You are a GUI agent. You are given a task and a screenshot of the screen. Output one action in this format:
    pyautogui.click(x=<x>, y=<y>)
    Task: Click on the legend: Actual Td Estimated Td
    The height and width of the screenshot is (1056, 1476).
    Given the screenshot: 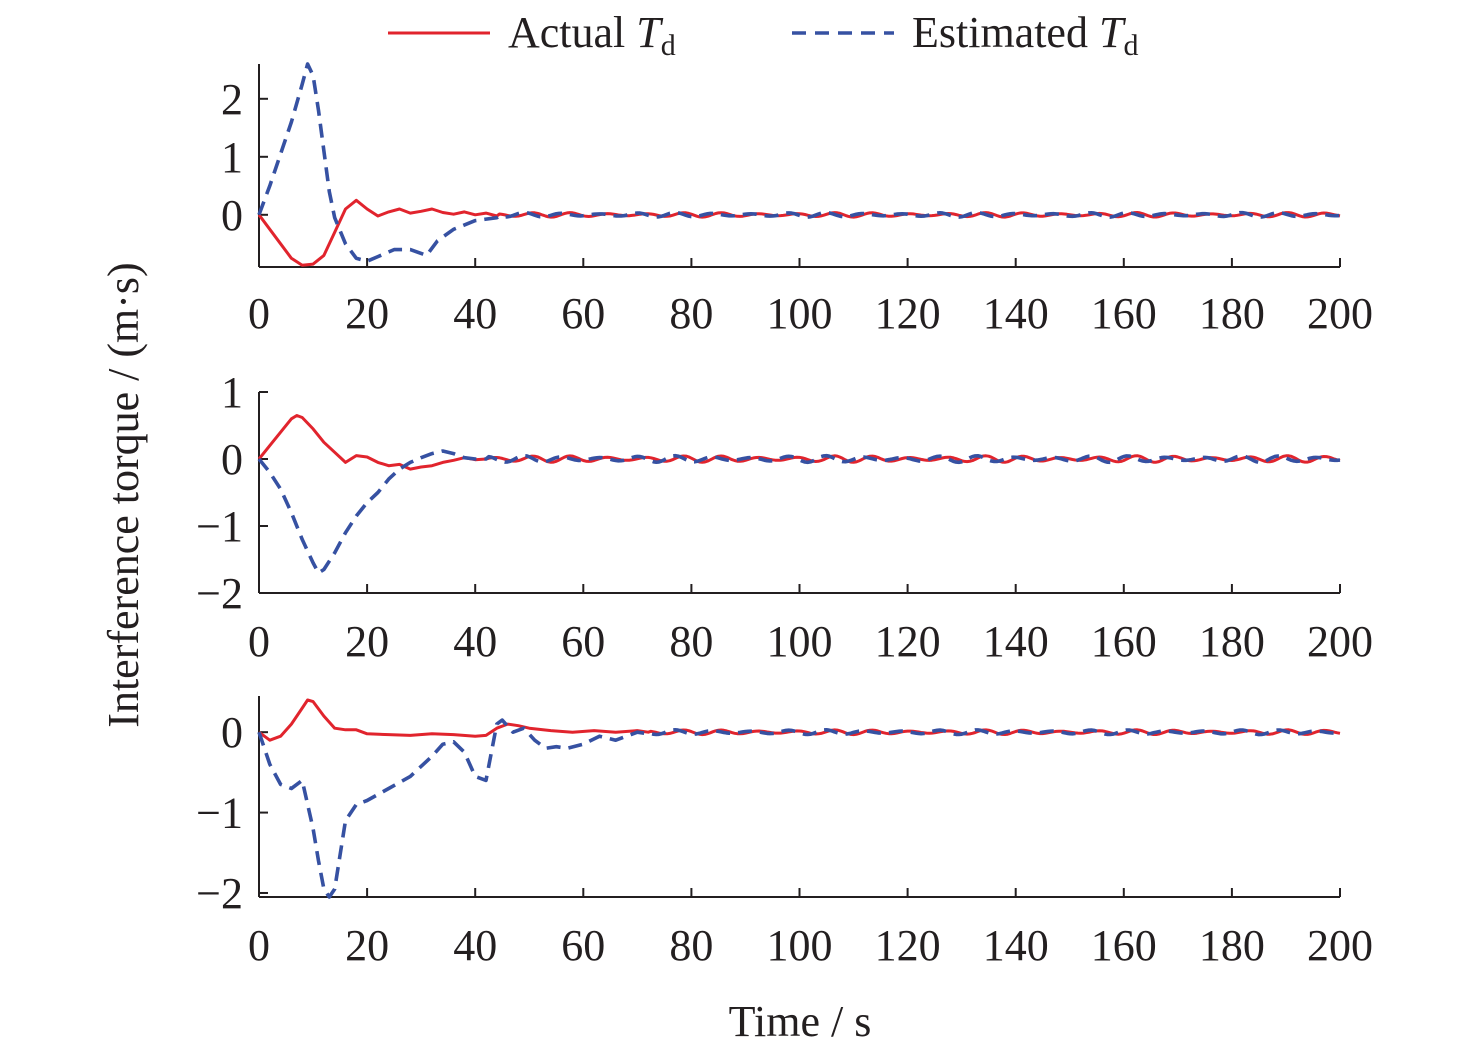 What is the action you would take?
    pyautogui.click(x=763, y=35)
    